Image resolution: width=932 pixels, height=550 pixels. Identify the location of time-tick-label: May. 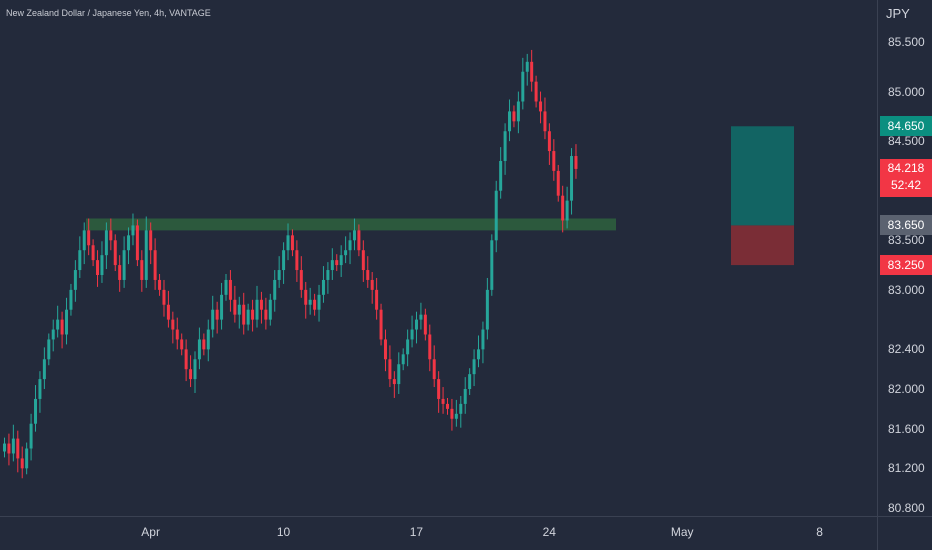
(682, 532).